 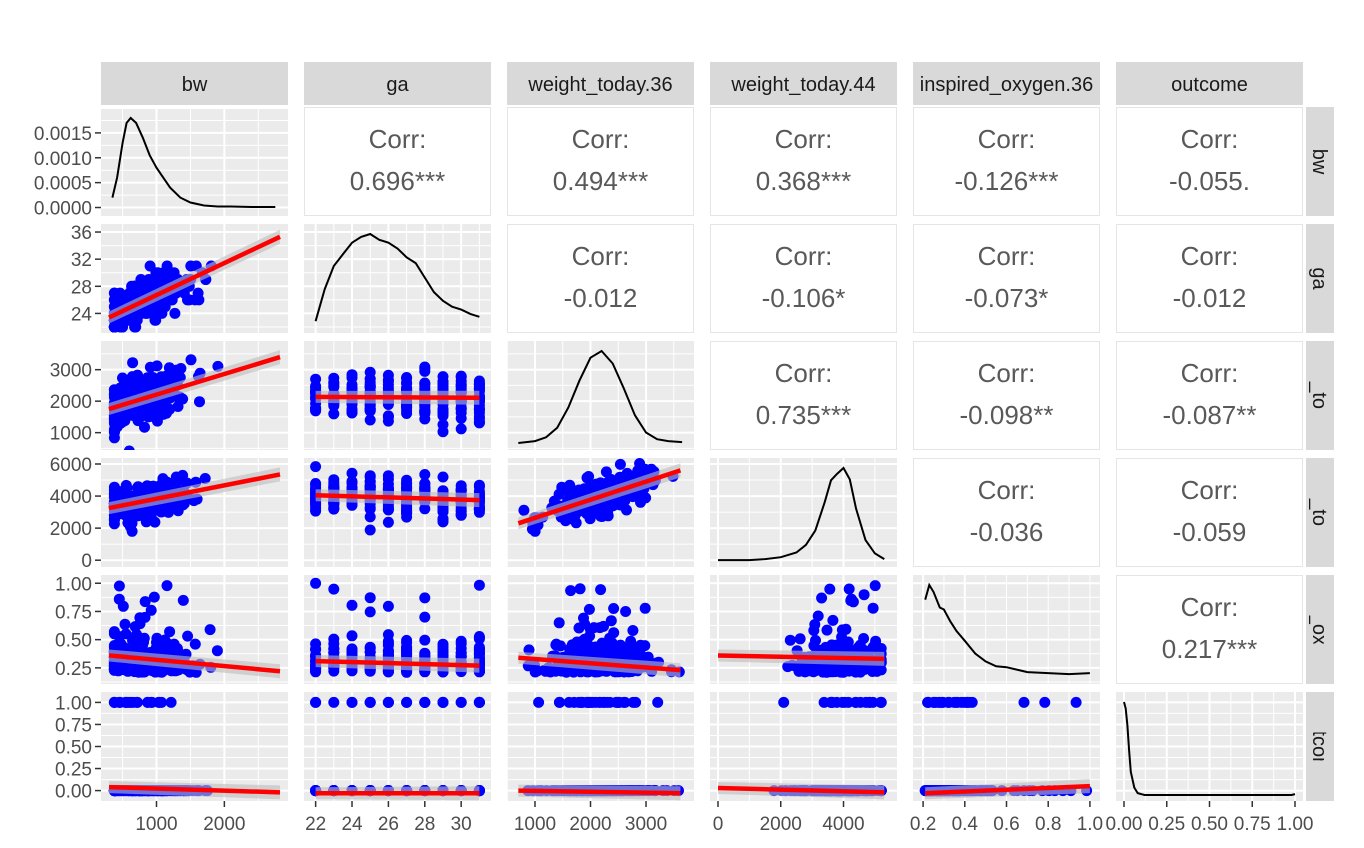 I want to click on scatter-panel-inspired_oxygen.36-vs-weight_today.44, so click(x=803, y=629).